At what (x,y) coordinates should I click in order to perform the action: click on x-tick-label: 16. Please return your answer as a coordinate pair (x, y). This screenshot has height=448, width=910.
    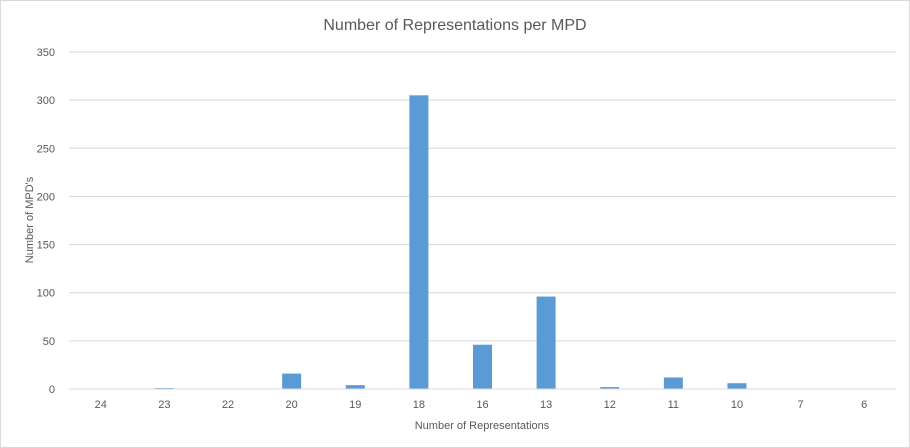
    Looking at the image, I should click on (482, 405).